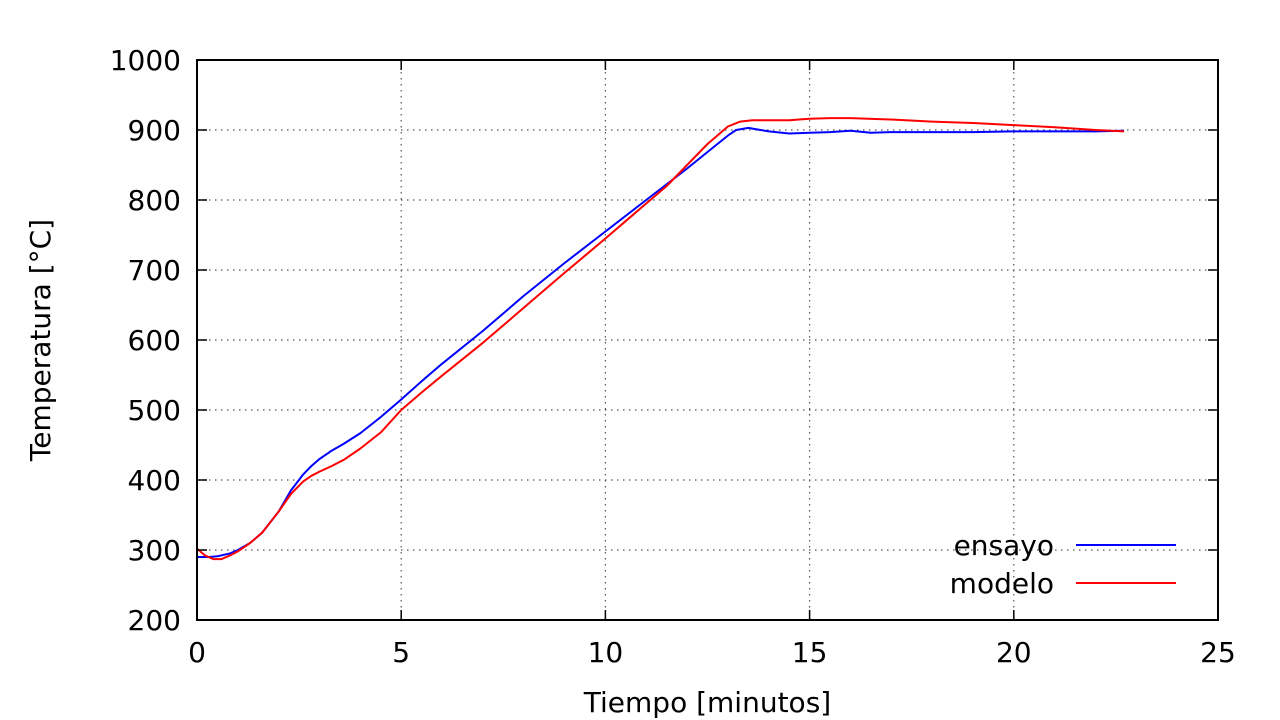 The width and height of the screenshot is (1280, 720). Describe the element at coordinates (154, 270) in the screenshot. I see `y-tick-label: 700` at that location.